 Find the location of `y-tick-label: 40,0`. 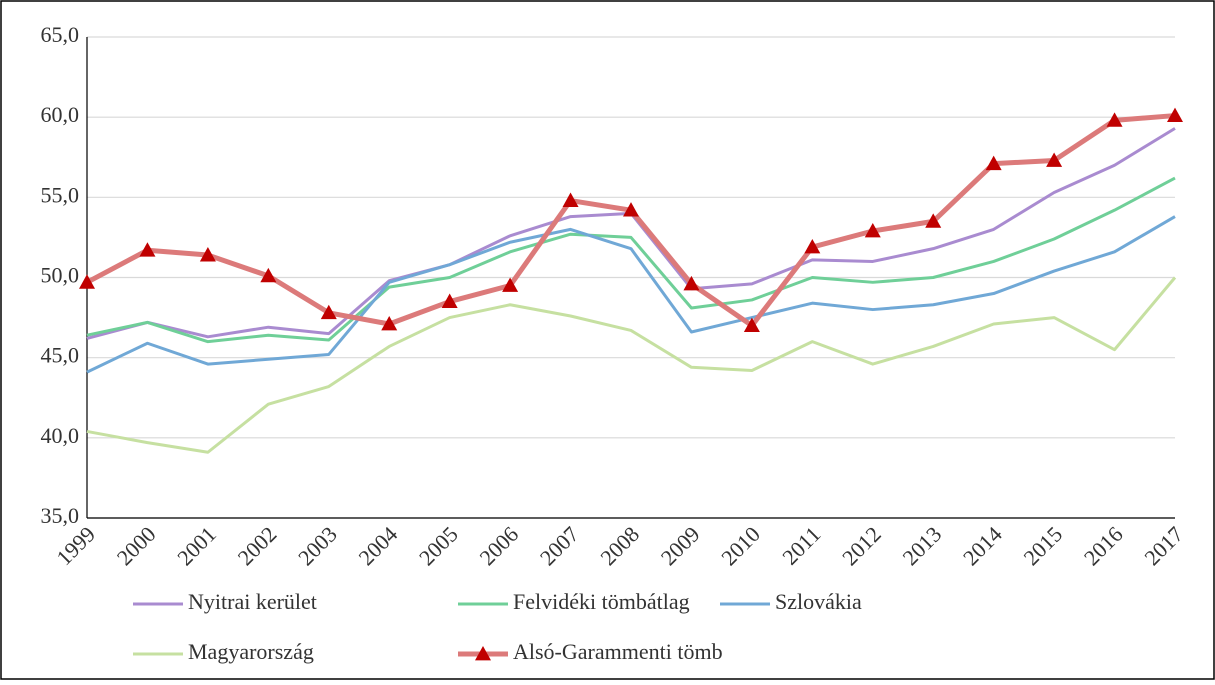

y-tick-label: 40,0 is located at coordinates (60, 435).